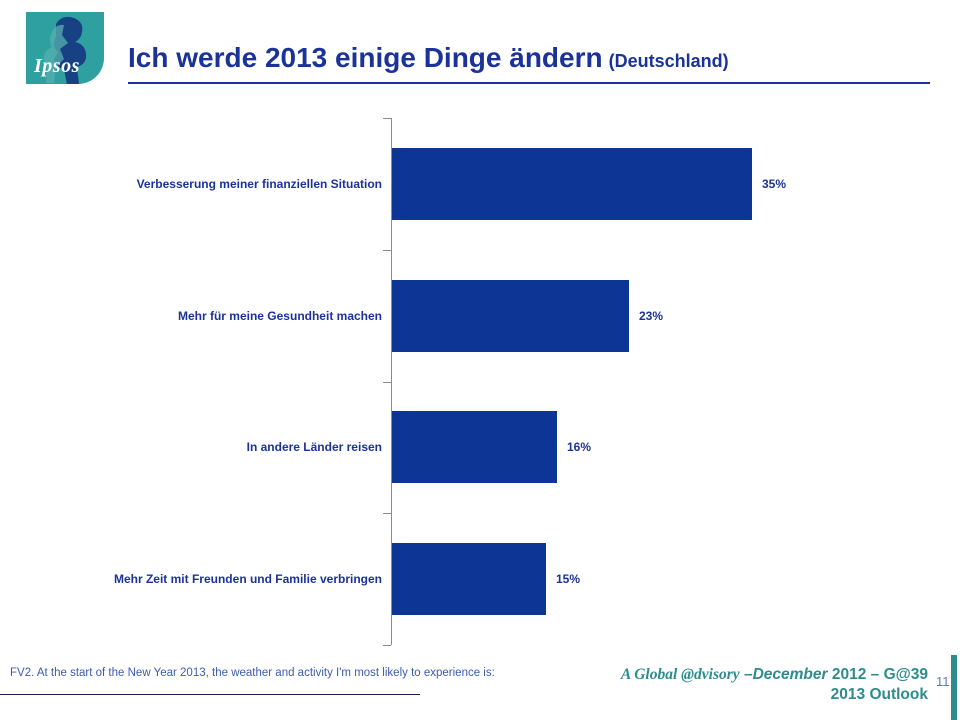 The image size is (960, 720). I want to click on value-label: 16%, so click(579, 447).